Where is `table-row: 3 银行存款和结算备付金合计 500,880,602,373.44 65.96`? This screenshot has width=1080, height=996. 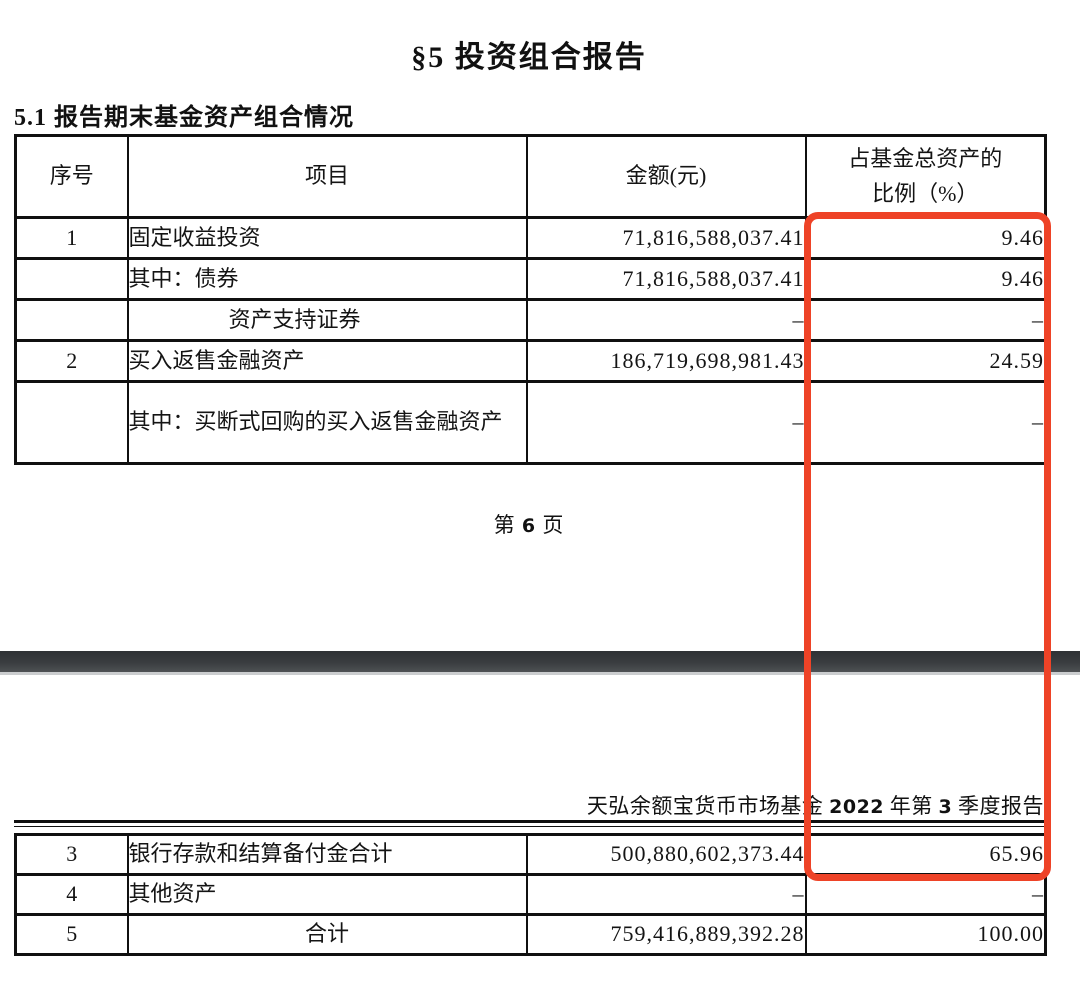 table-row: 3 银行存款和结算备付金合计 500,880,602,373.44 65.96 is located at coordinates (530, 854).